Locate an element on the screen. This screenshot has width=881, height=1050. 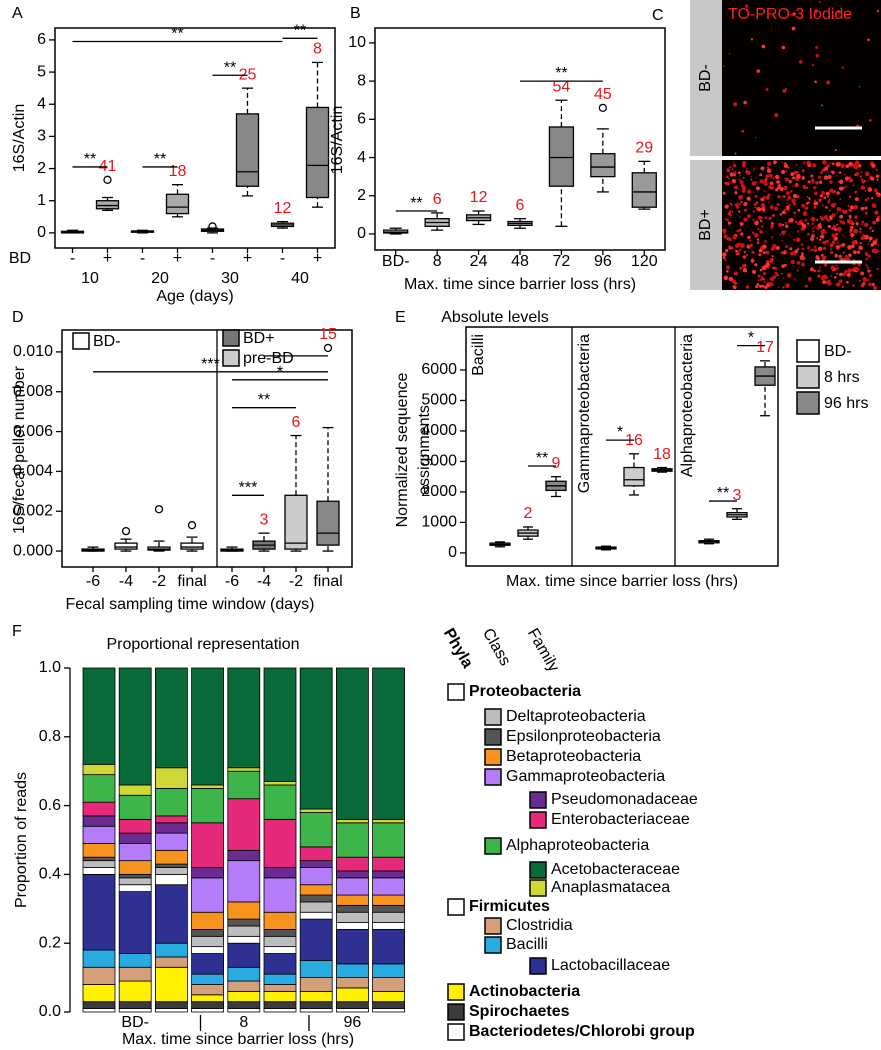
legend-label: Acetobacteraceae is located at coordinates (615, 869).